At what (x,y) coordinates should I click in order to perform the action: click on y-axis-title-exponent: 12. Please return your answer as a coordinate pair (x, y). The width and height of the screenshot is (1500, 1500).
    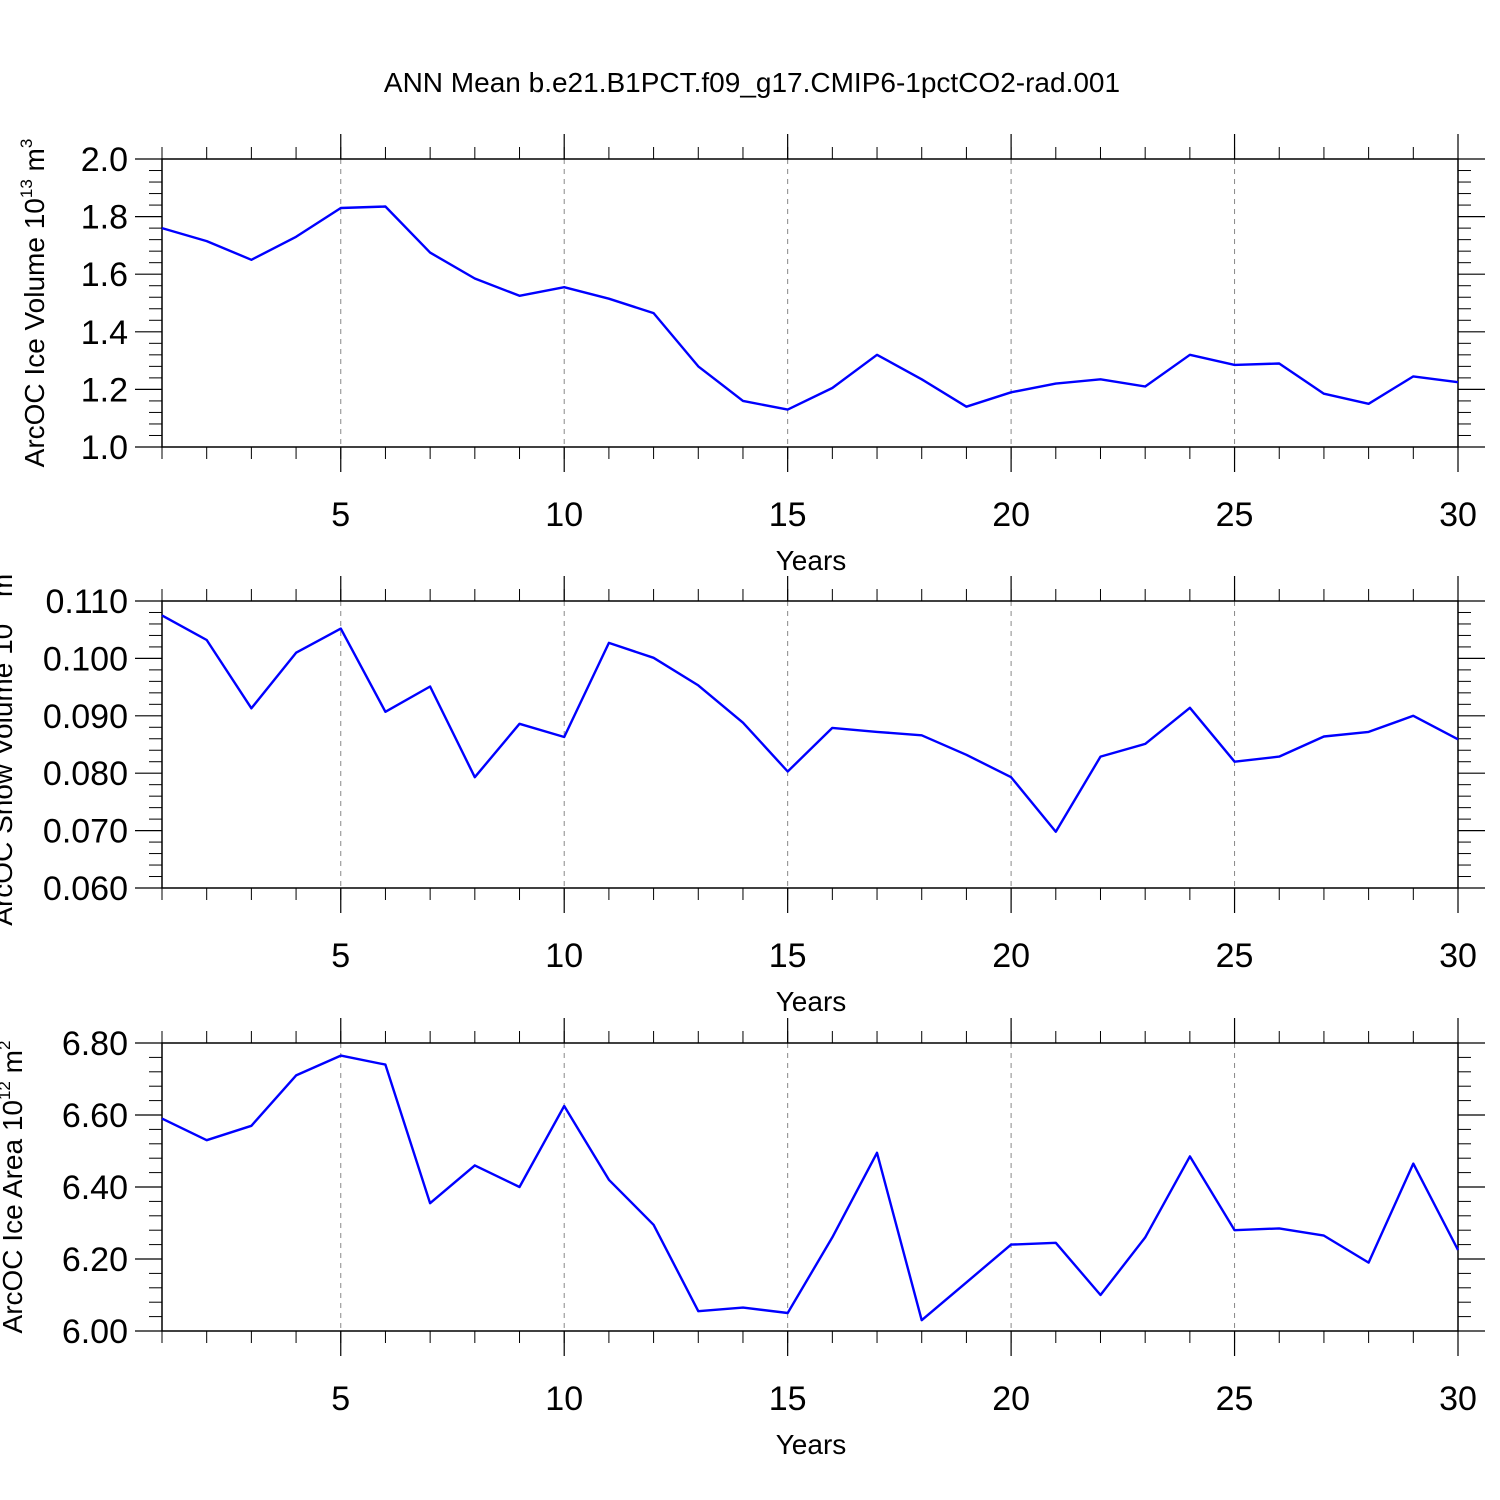
    Looking at the image, I should click on (7, 1090).